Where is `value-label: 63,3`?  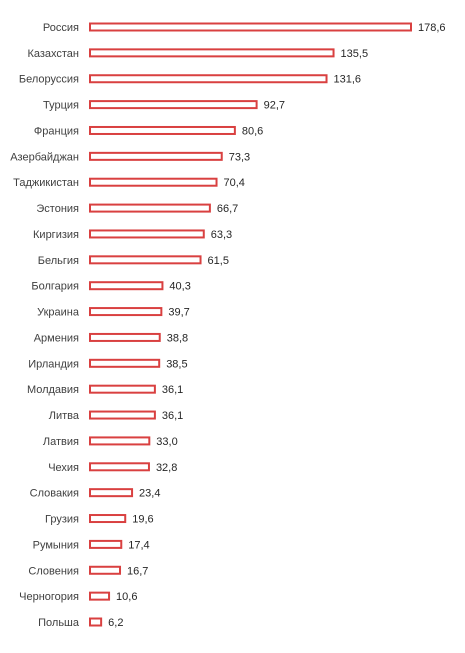 value-label: 63,3 is located at coordinates (221, 235).